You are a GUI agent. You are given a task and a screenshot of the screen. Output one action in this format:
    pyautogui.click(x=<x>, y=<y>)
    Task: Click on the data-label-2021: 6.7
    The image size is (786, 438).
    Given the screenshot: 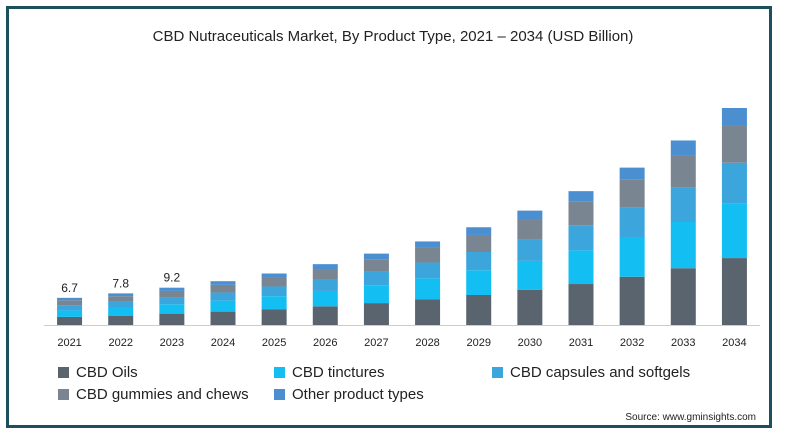 What is the action you would take?
    pyautogui.click(x=69, y=288)
    